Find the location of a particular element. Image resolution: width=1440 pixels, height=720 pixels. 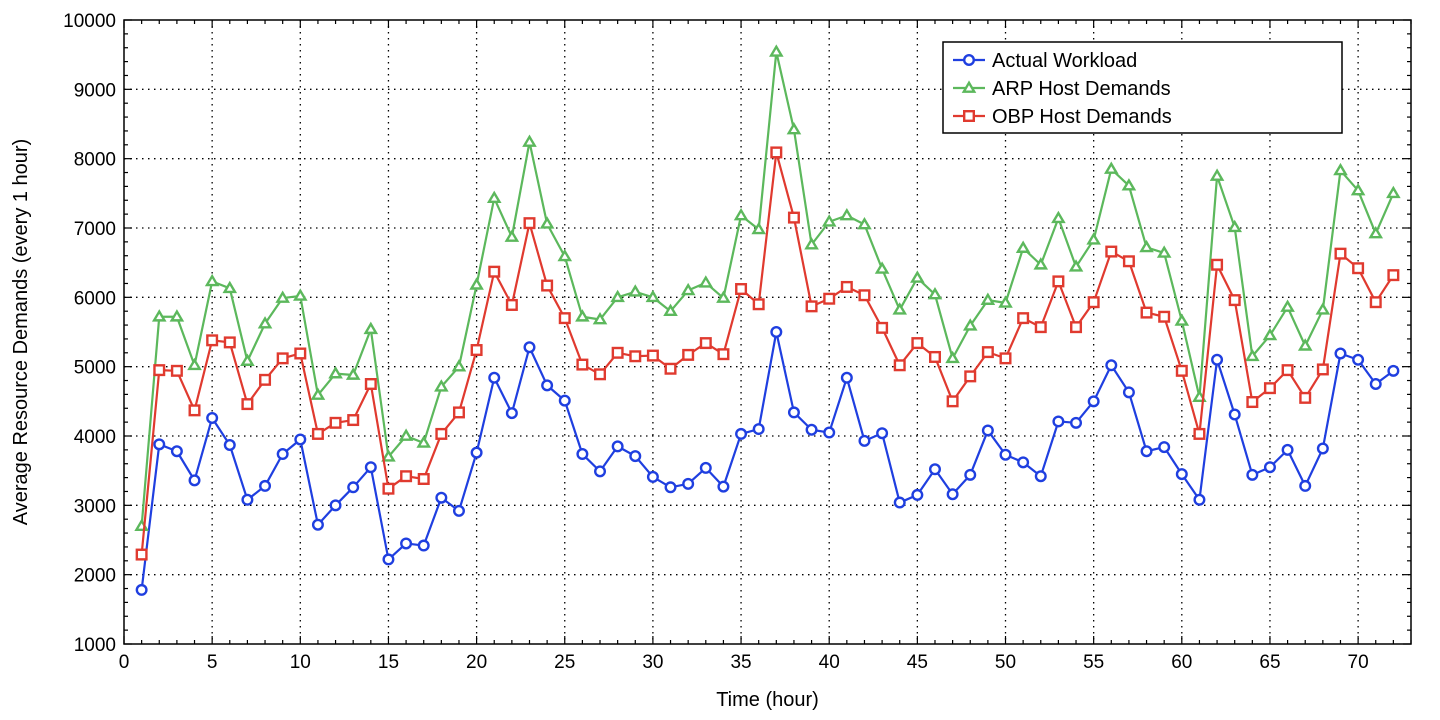

x-tick-label: 65 is located at coordinates (1269, 662).